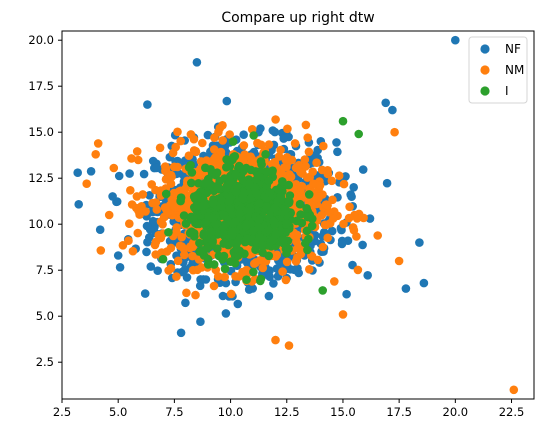 Image resolution: width=556 pixels, height=437 pixels. I want to click on y-tick-label: 10.0, so click(41, 224).